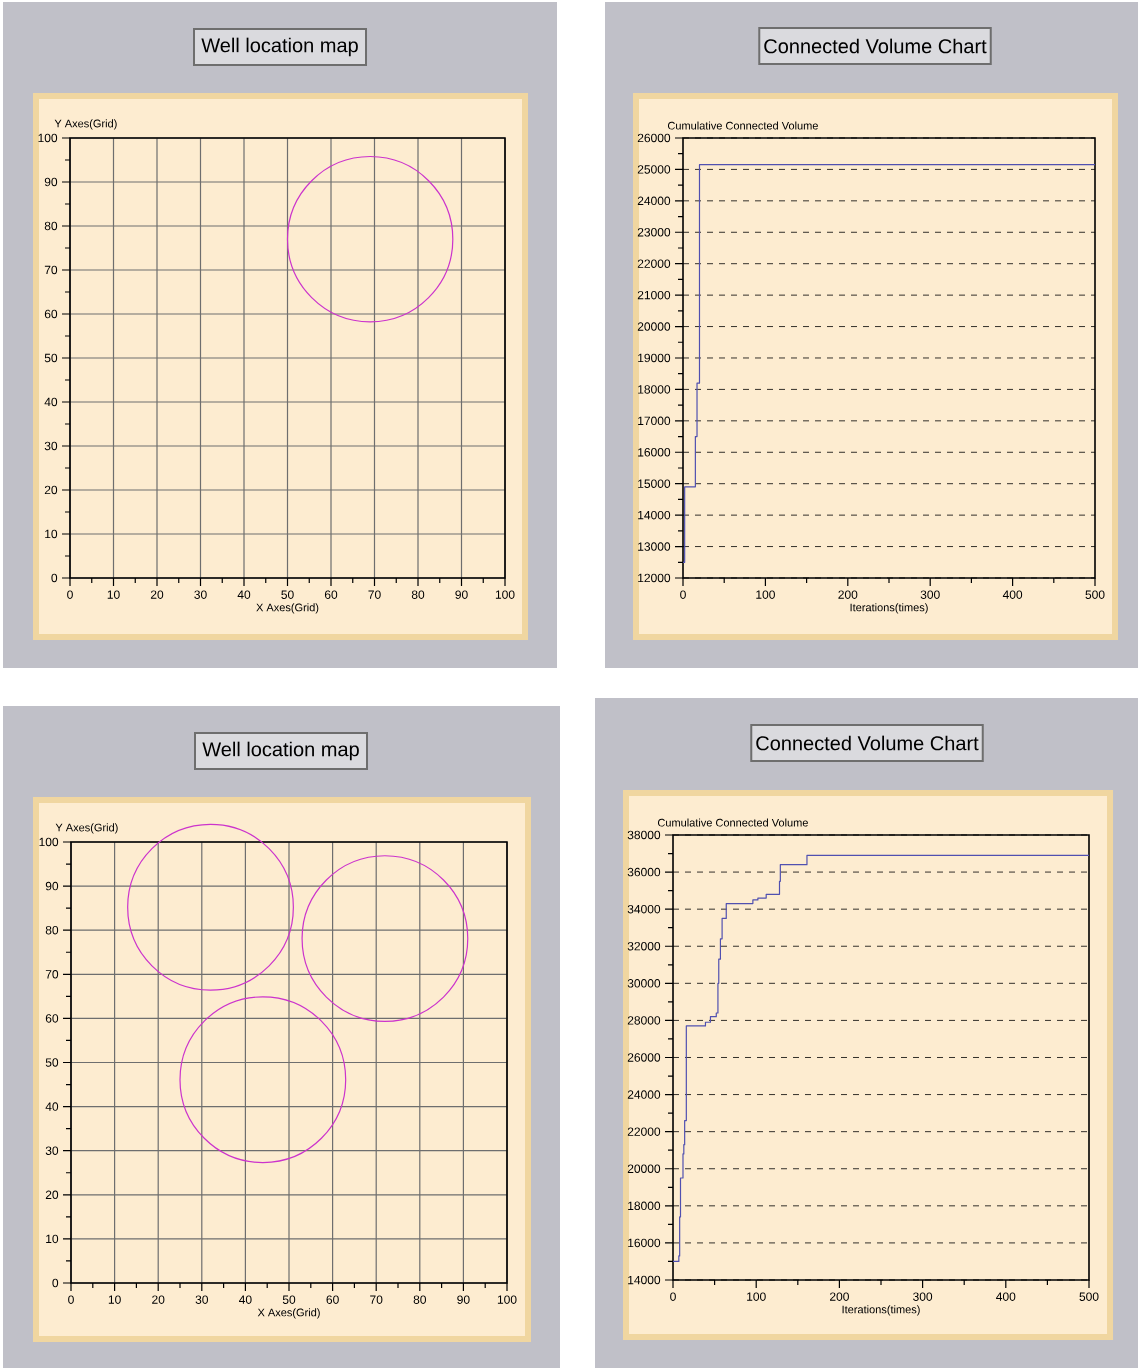 Image resolution: width=1140 pixels, height=1369 pixels. Describe the element at coordinates (654, 546) in the screenshot. I see `y-tick-label: 13000` at that location.